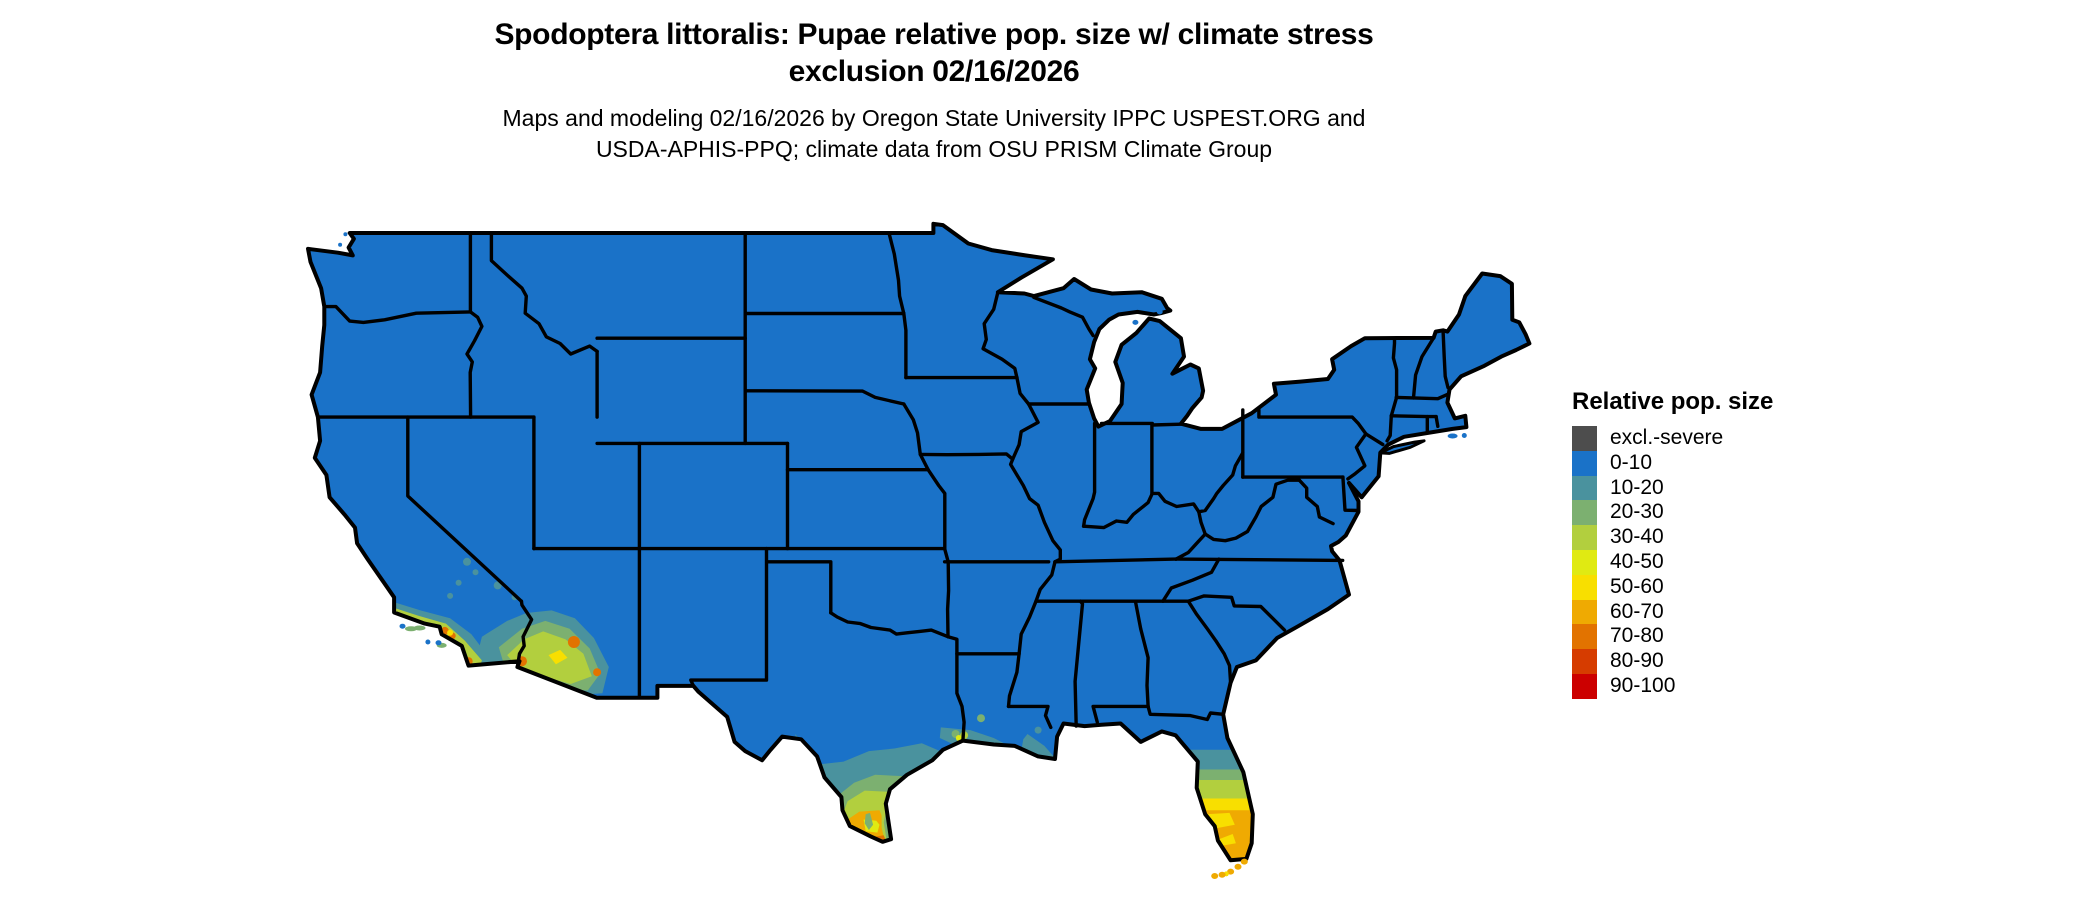 The width and height of the screenshot is (2100, 897). Describe the element at coordinates (1637, 487) in the screenshot. I see `legend-label: 10-20` at that location.